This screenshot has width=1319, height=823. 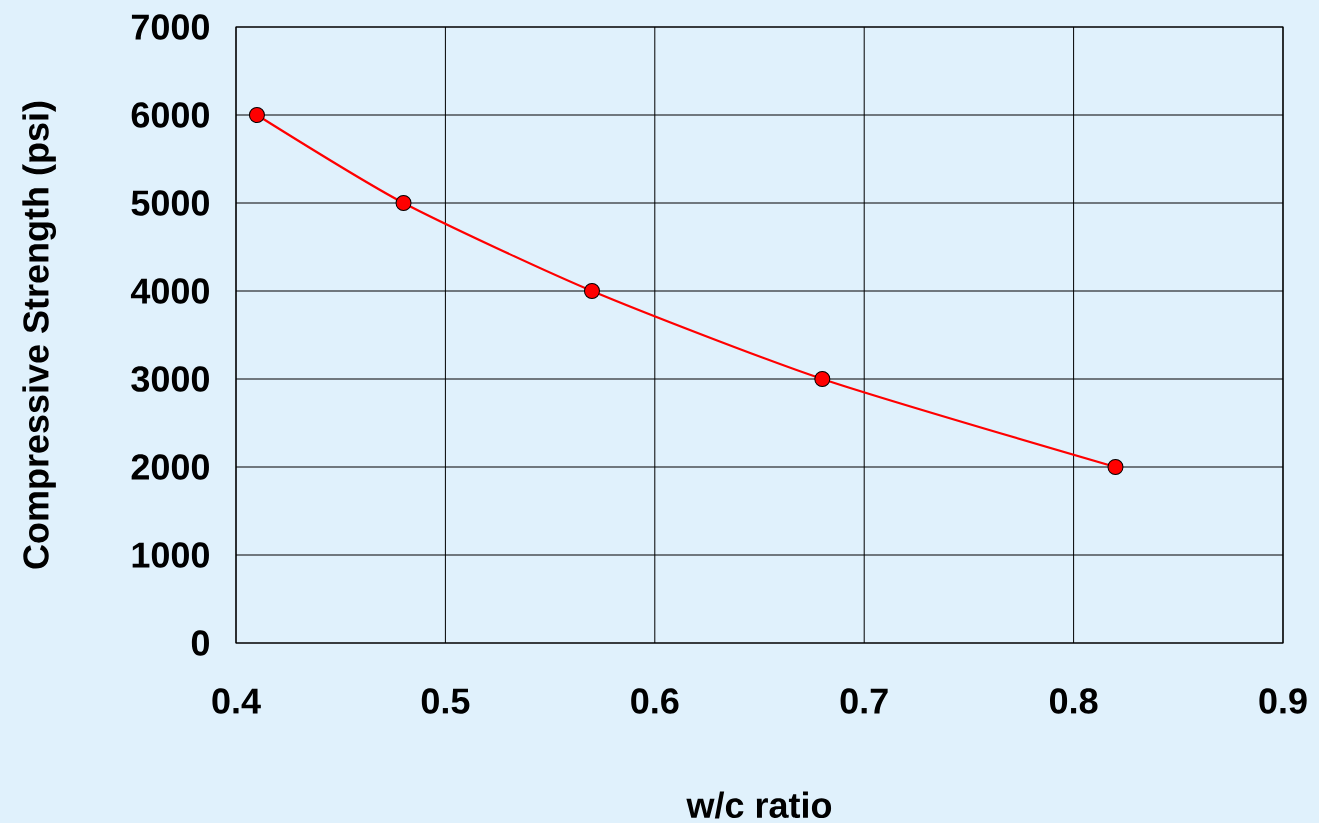 What do you see at coordinates (655, 701) in the screenshot?
I see `x-tick-label: 0.6` at bounding box center [655, 701].